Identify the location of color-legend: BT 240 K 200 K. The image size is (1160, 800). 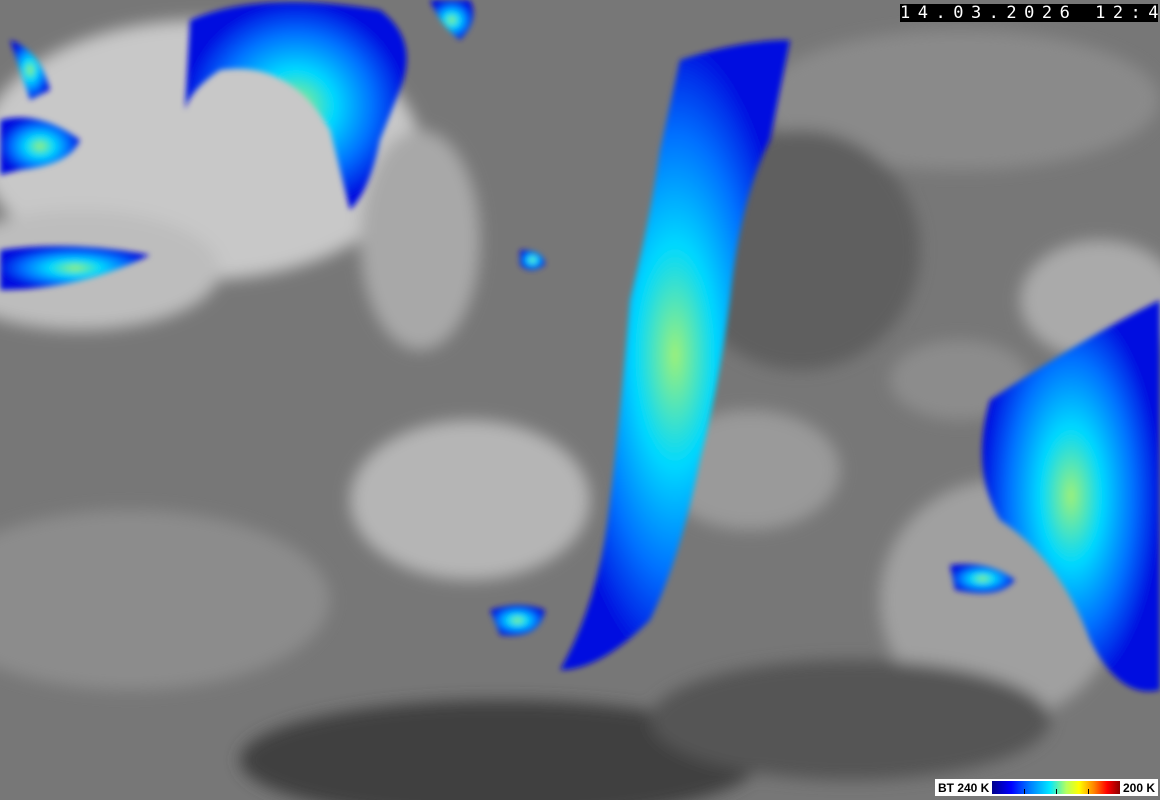
(1046, 787).